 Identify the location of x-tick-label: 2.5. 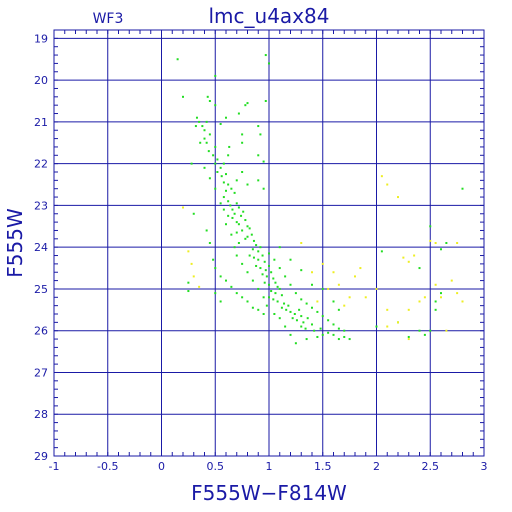
(431, 466).